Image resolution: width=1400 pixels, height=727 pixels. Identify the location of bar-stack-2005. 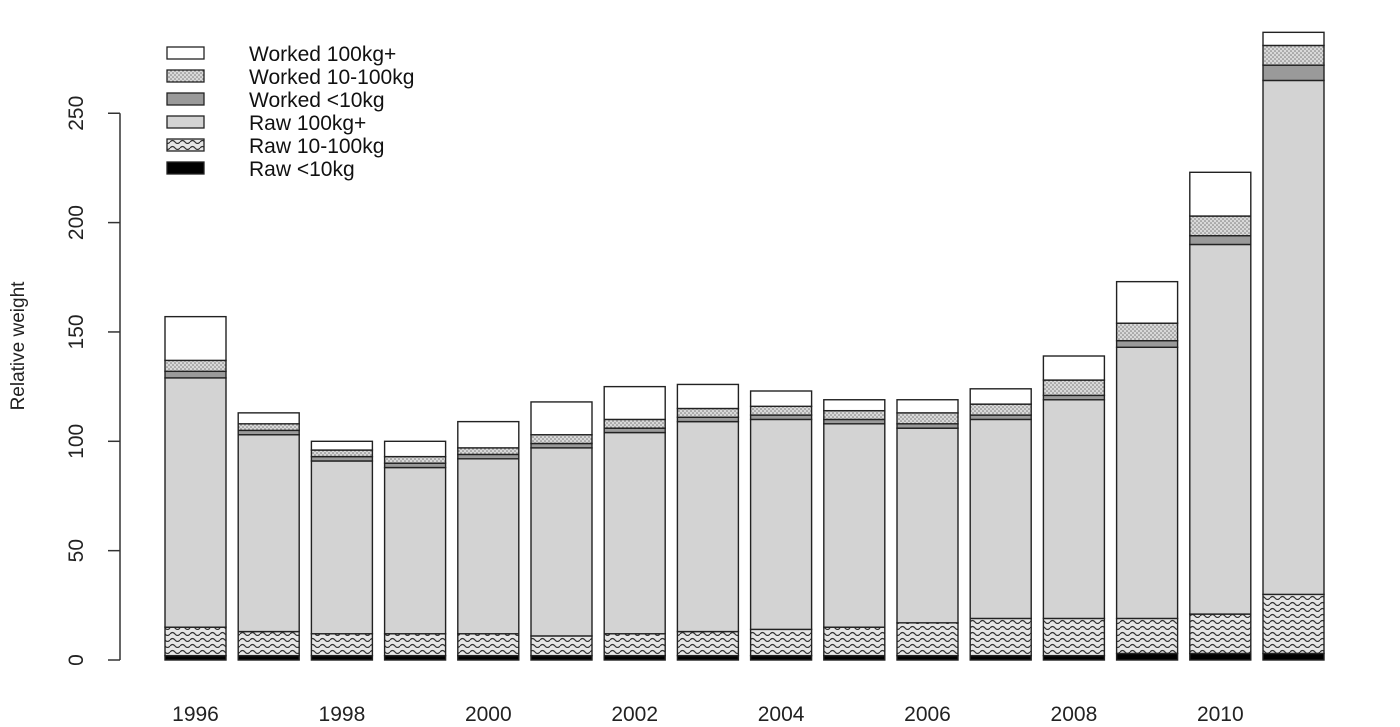
(854, 530).